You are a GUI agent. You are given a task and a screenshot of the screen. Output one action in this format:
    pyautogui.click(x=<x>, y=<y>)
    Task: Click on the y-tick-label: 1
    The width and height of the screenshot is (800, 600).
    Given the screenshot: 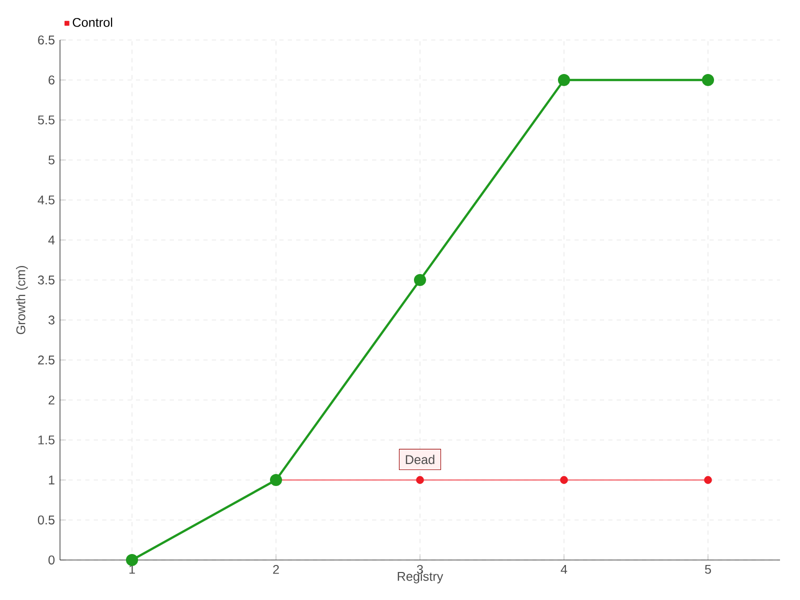 What is the action you would take?
    pyautogui.click(x=51, y=480)
    